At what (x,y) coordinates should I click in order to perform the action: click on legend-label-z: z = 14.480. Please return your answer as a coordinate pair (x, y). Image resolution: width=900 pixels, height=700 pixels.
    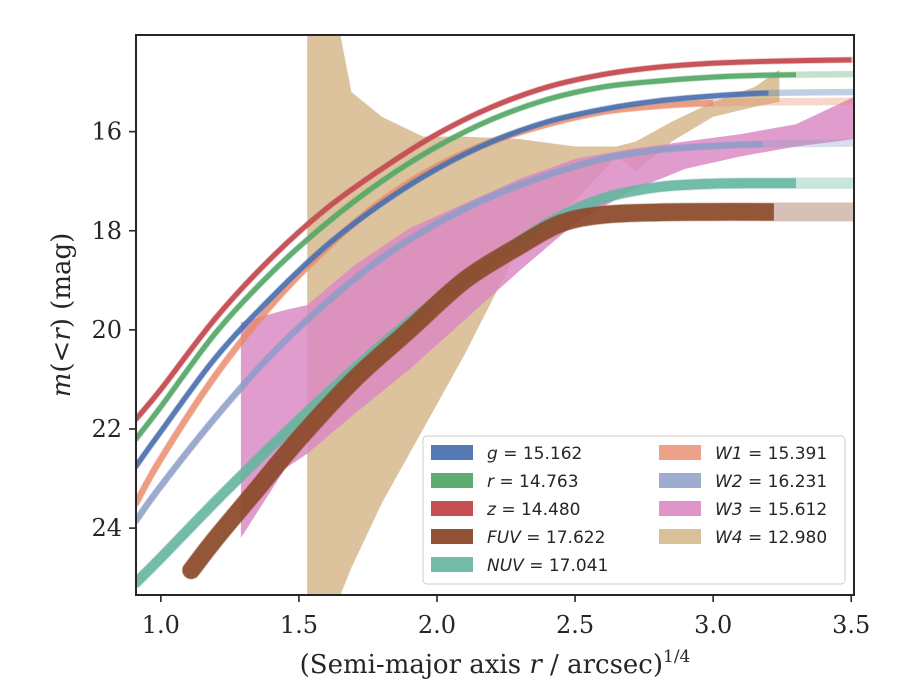
    Looking at the image, I should click on (533, 510).